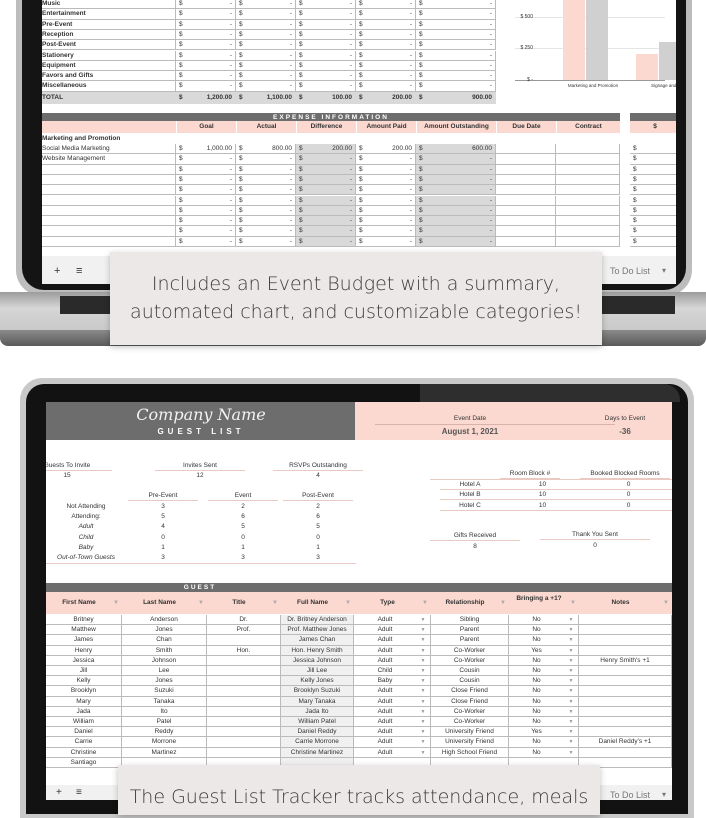 Image resolution: width=706 pixels, height=818 pixels. What do you see at coordinates (84, 640) in the screenshot?
I see `guest-cell: James` at bounding box center [84, 640].